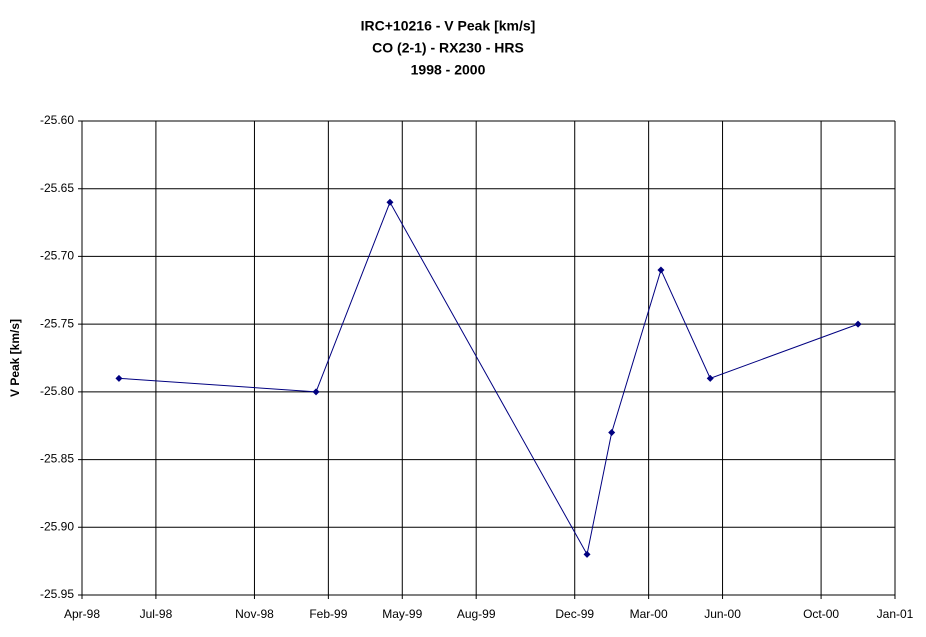  What do you see at coordinates (57, 391) in the screenshot?
I see `y-tick-label: -25.80` at bounding box center [57, 391].